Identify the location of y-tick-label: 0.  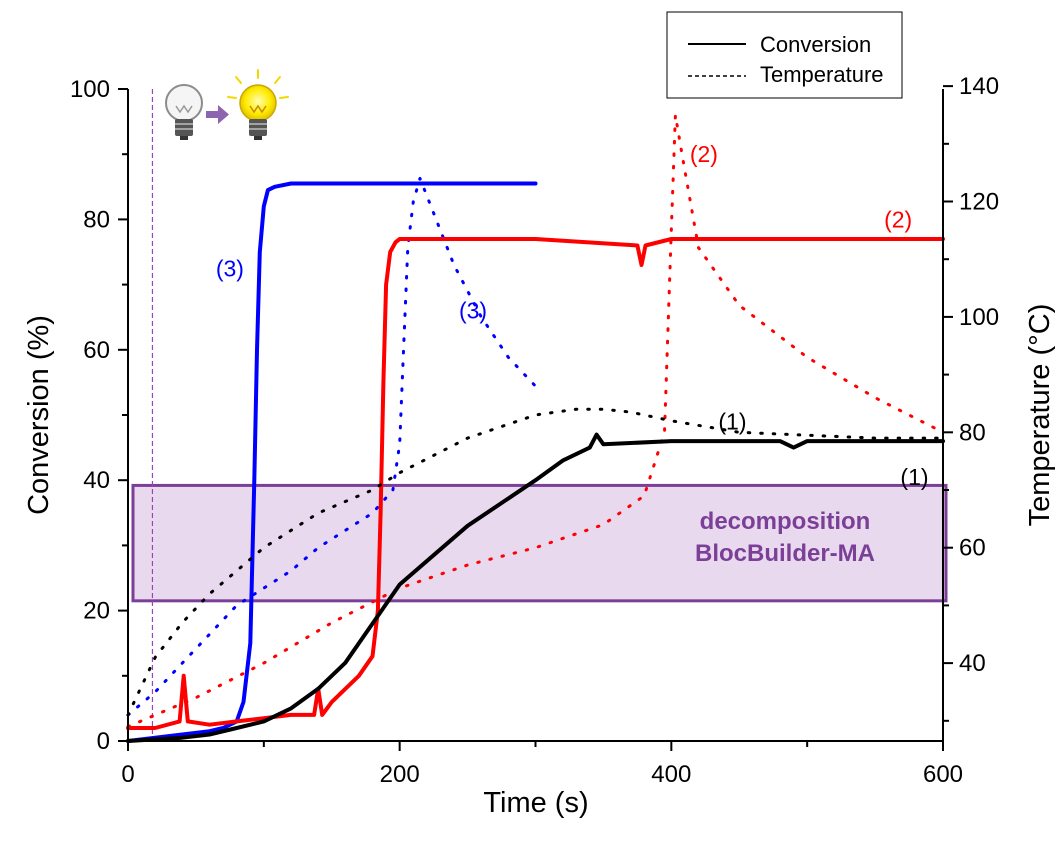
(103, 741).